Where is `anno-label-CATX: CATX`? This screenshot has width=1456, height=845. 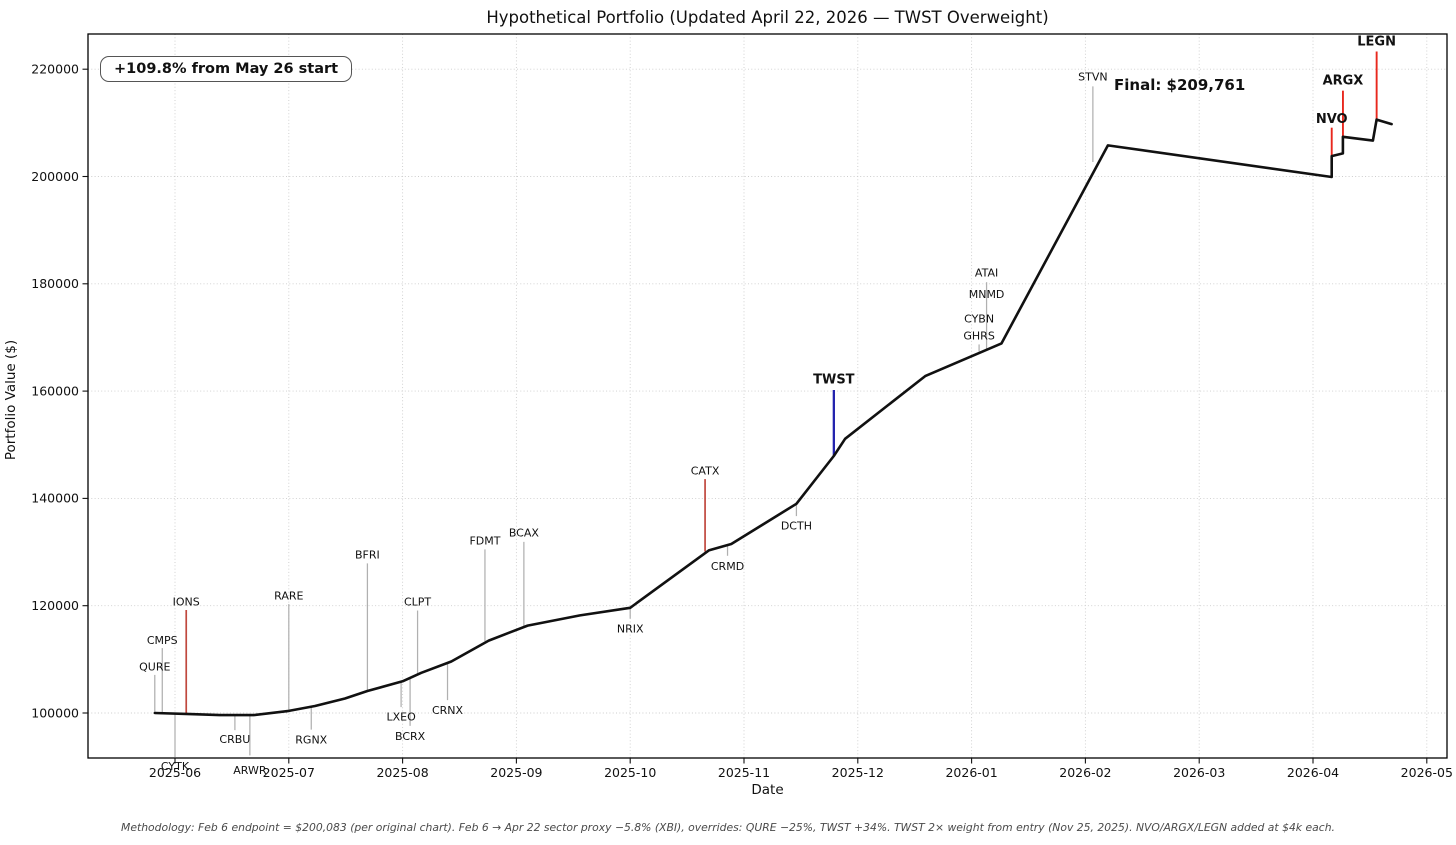
anno-label-CATX: CATX is located at coordinates (705, 470).